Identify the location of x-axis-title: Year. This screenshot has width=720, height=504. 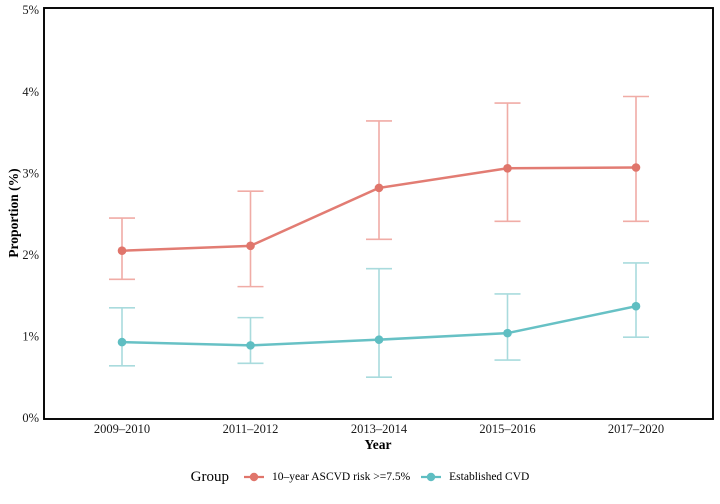
(378, 444).